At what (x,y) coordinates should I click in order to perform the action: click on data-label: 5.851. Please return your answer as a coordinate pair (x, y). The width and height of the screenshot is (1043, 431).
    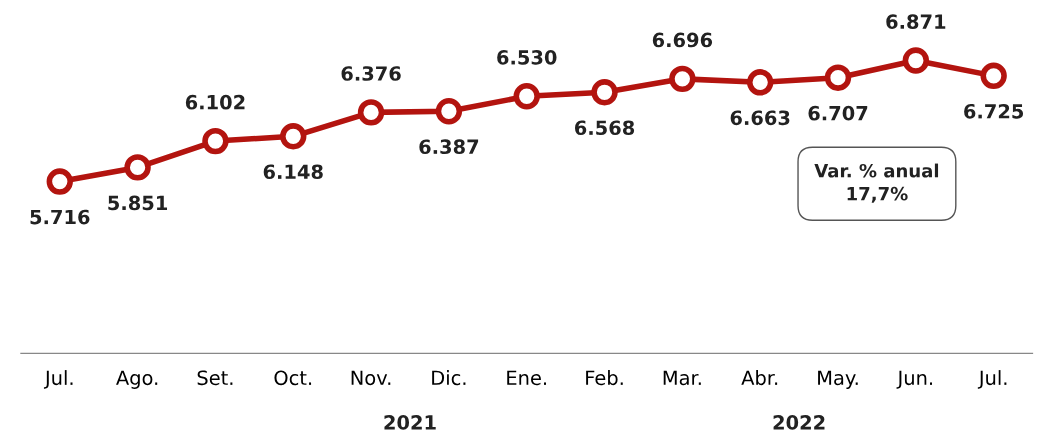
    Looking at the image, I should click on (138, 203).